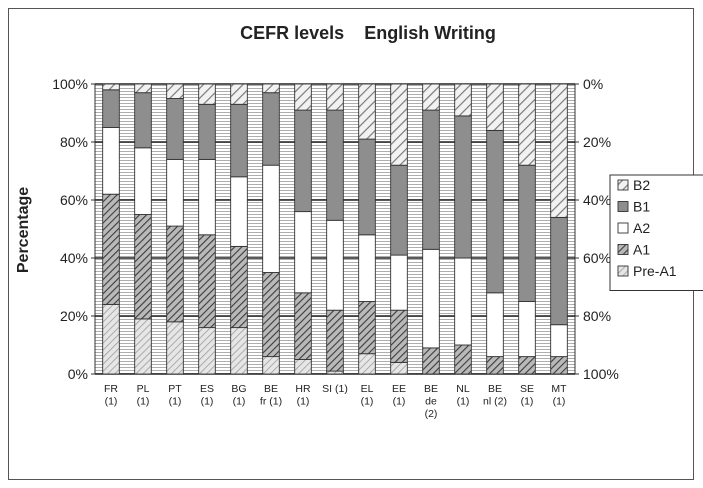 This screenshot has width=703, height=488. Describe the element at coordinates (143, 395) in the screenshot. I see `x-category-label: PL (1)` at that location.